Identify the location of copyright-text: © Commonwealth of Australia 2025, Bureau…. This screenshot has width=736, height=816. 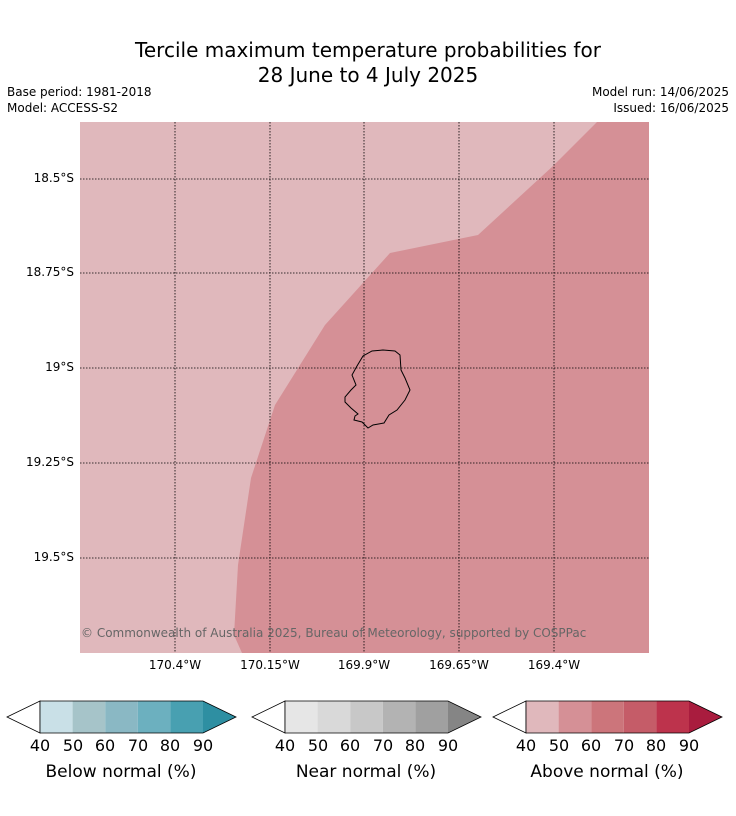
(334, 633).